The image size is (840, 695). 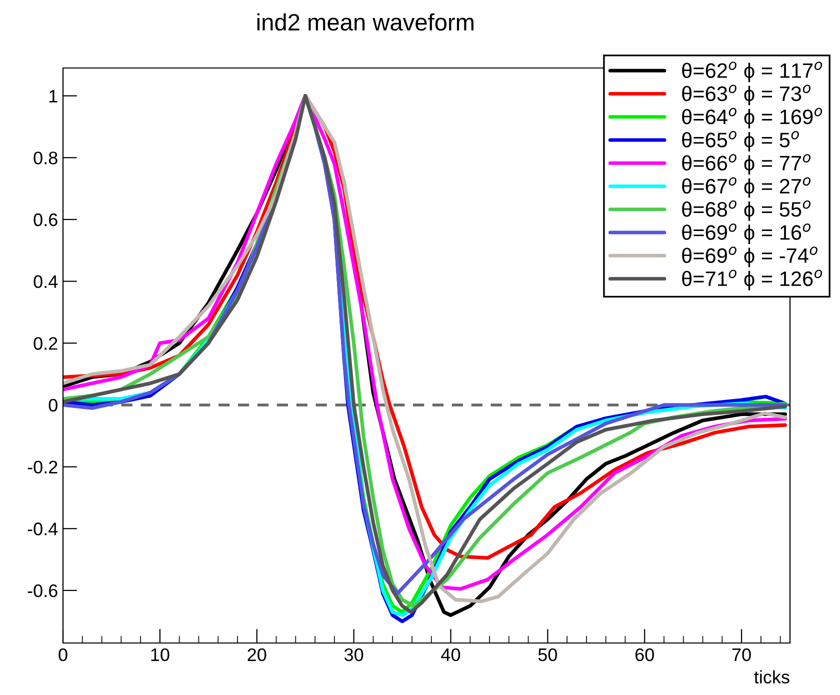 I want to click on legend-label: θ=66$^{o}$ ϕ = 77$^{o}$, so click(x=746, y=164).